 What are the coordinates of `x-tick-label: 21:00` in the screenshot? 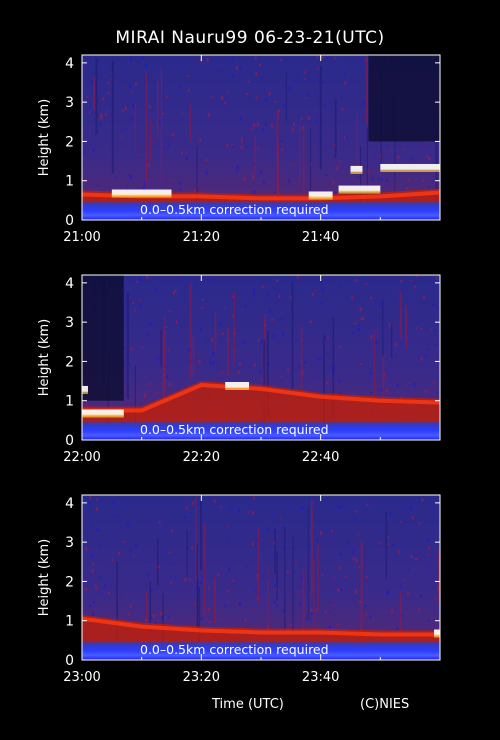 It's located at (81, 237).